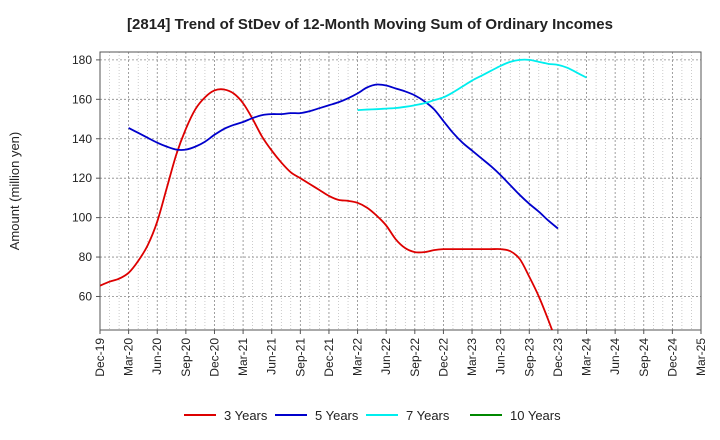 The image size is (720, 440). What do you see at coordinates (472, 85) in the screenshot?
I see `series-line-7-years` at bounding box center [472, 85].